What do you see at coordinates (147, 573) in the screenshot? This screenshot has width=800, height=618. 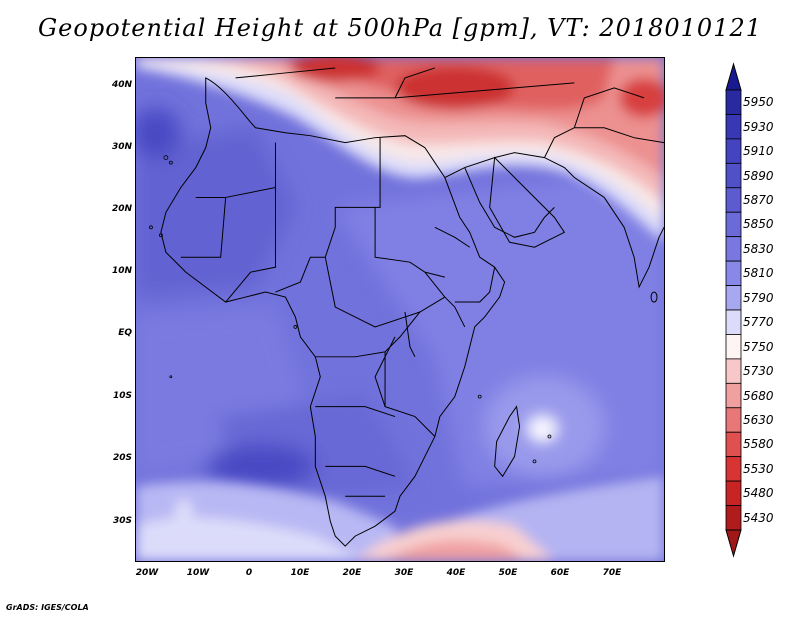 I see `lon-label: 20W` at bounding box center [147, 573].